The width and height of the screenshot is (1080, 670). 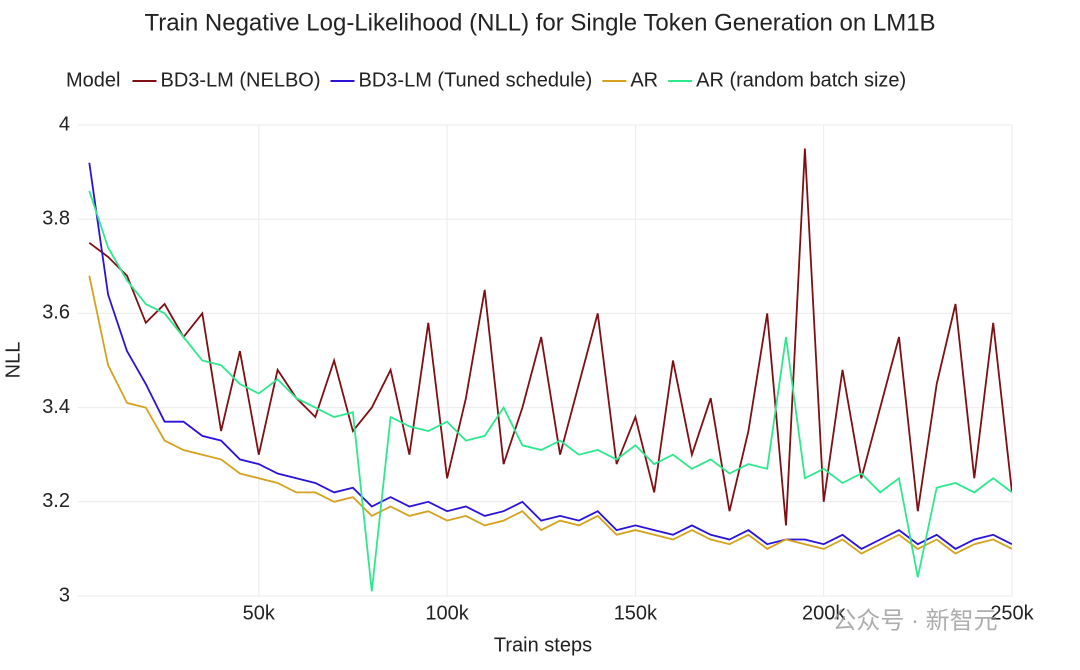 I want to click on legend-label: BD3-LM (NELBO), so click(x=240, y=80).